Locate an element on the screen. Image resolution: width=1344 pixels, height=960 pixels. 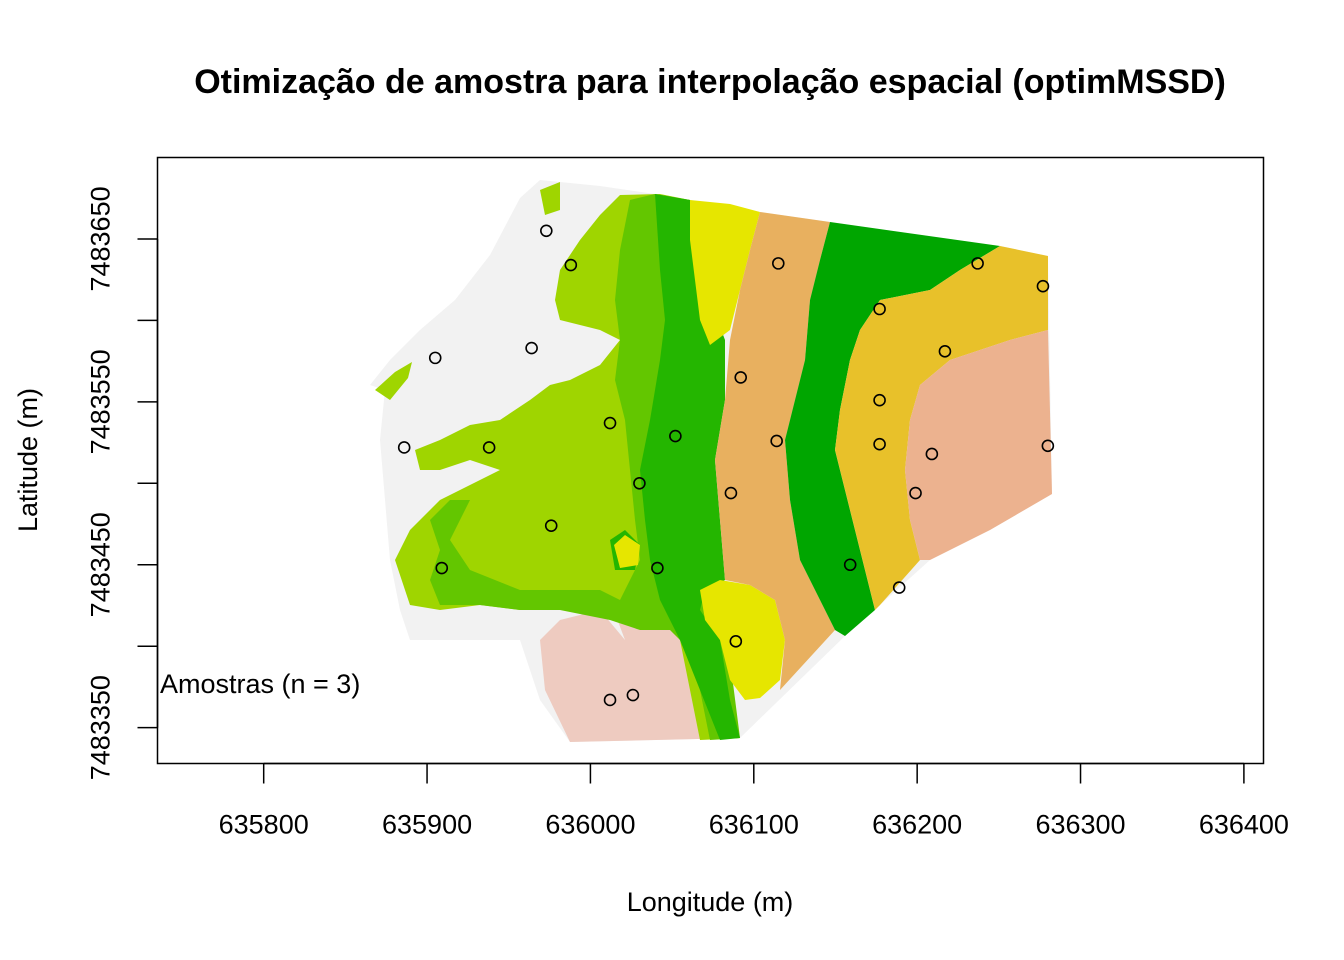
x-tick-label: 636300 is located at coordinates (1080, 825).